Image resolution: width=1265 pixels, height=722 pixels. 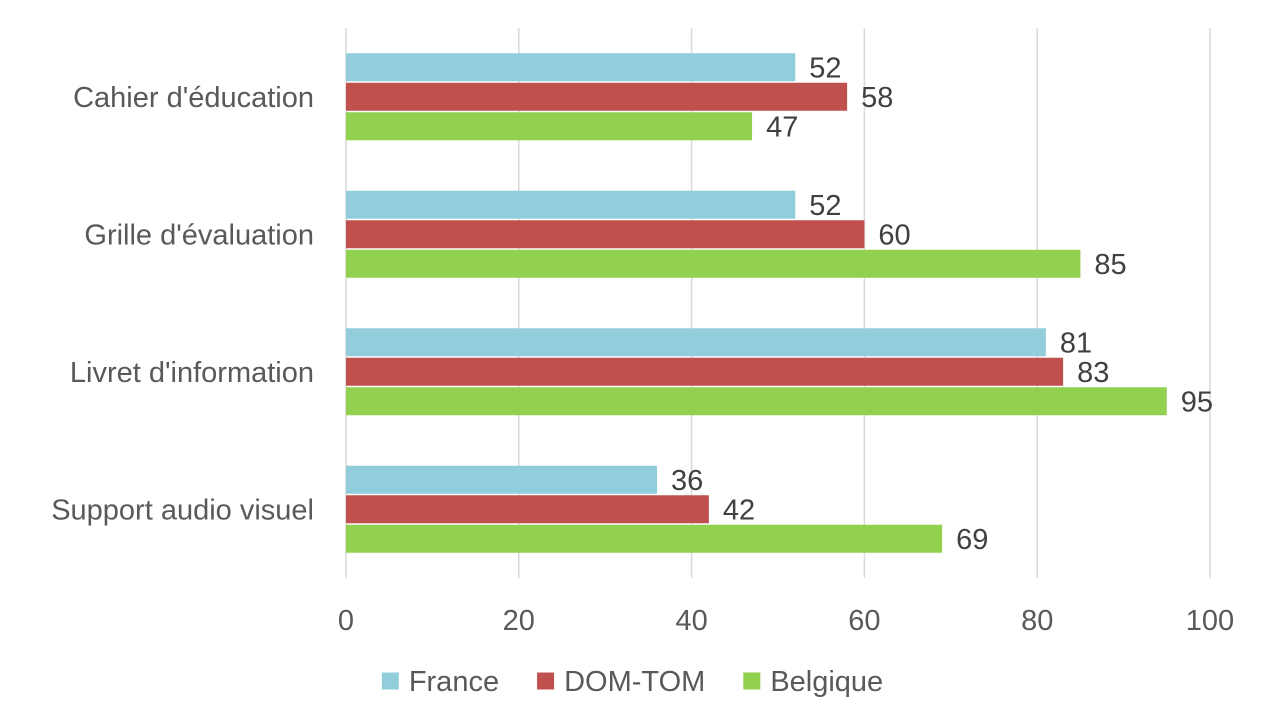 I want to click on category-label: Cahier d'éducation, so click(x=193, y=98).